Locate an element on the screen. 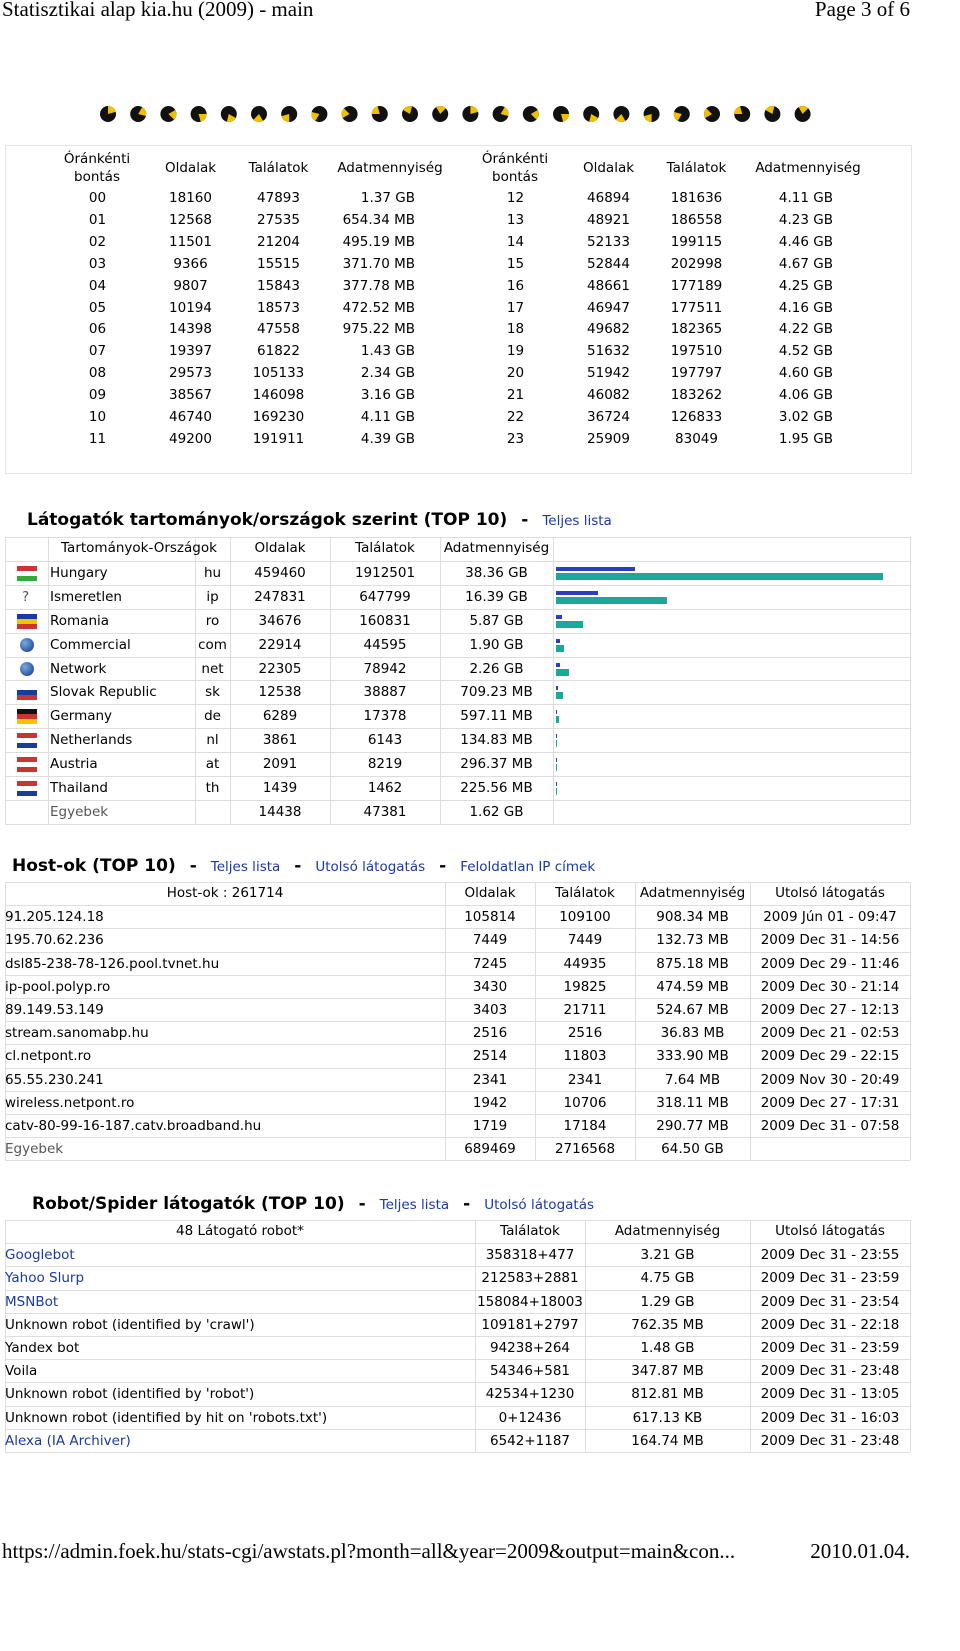 The width and height of the screenshot is (960, 1651). cell: 18573 is located at coordinates (278, 307).